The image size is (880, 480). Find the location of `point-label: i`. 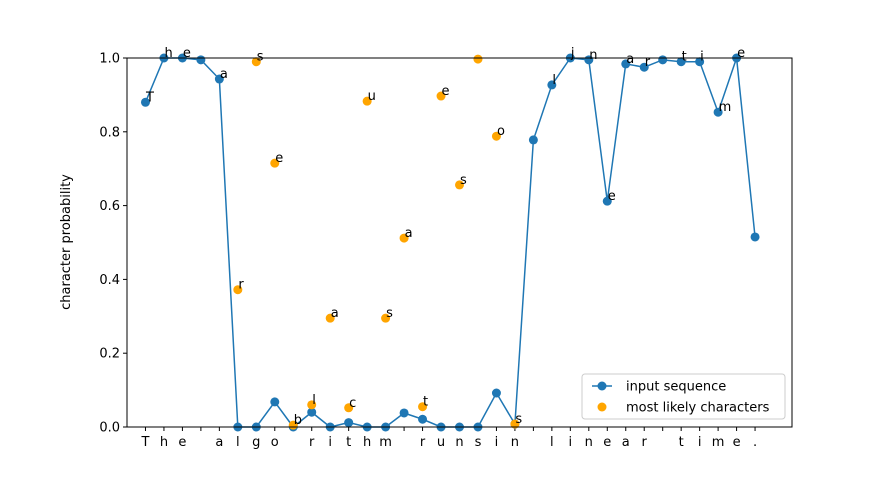

point-label: i is located at coordinates (702, 57).